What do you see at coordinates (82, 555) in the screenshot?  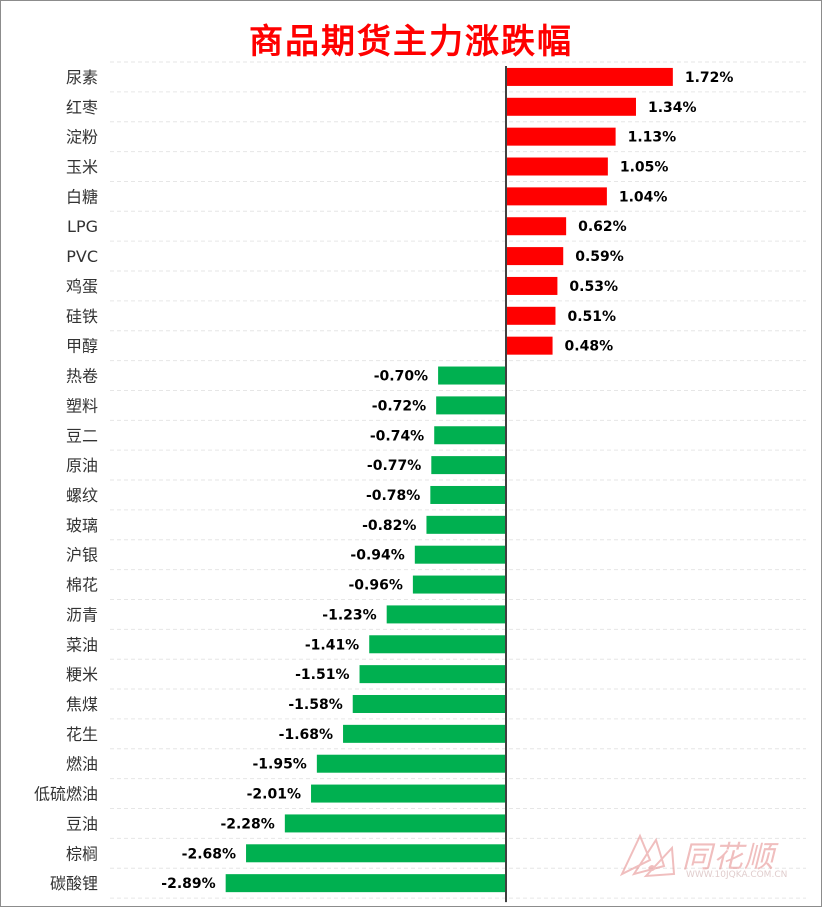 I see `category-label: 沪银` at bounding box center [82, 555].